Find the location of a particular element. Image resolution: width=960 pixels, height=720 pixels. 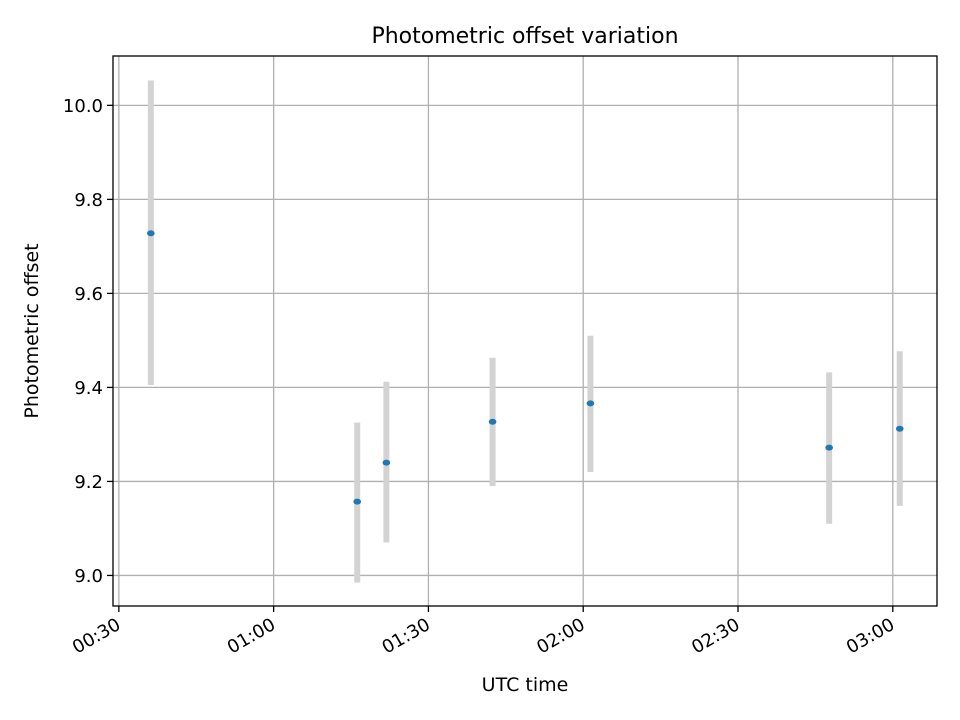

y-tick-label: 9.4 is located at coordinates (88, 388).